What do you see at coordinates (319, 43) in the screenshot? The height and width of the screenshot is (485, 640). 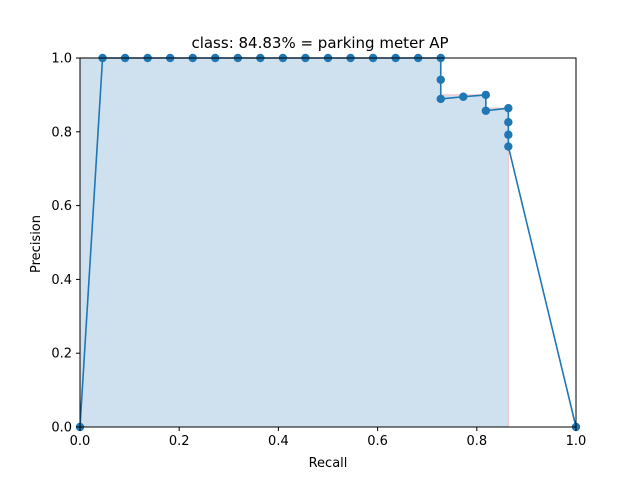 I see `chart-title: class: 84.83% = parking meter AP` at bounding box center [319, 43].